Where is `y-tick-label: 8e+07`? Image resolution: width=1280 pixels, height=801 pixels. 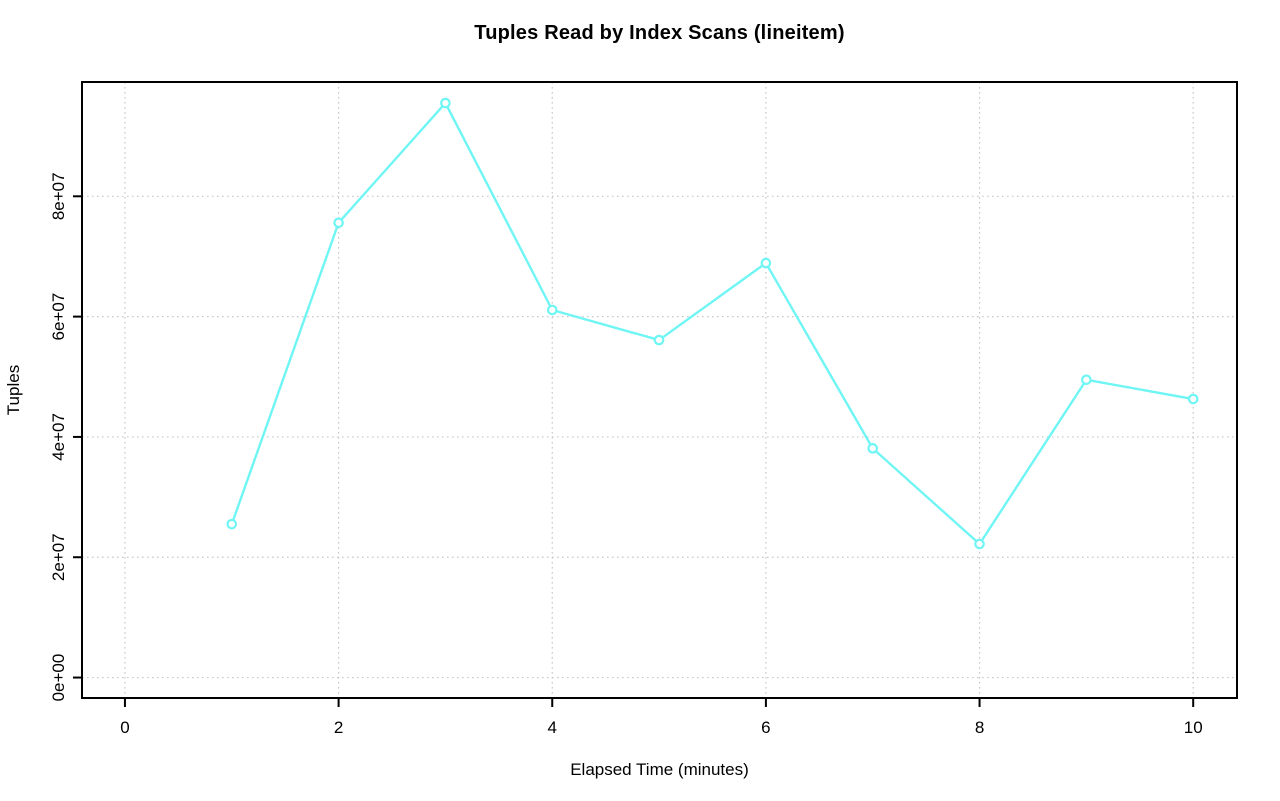
y-tick-label: 8e+07 is located at coordinates (58, 196).